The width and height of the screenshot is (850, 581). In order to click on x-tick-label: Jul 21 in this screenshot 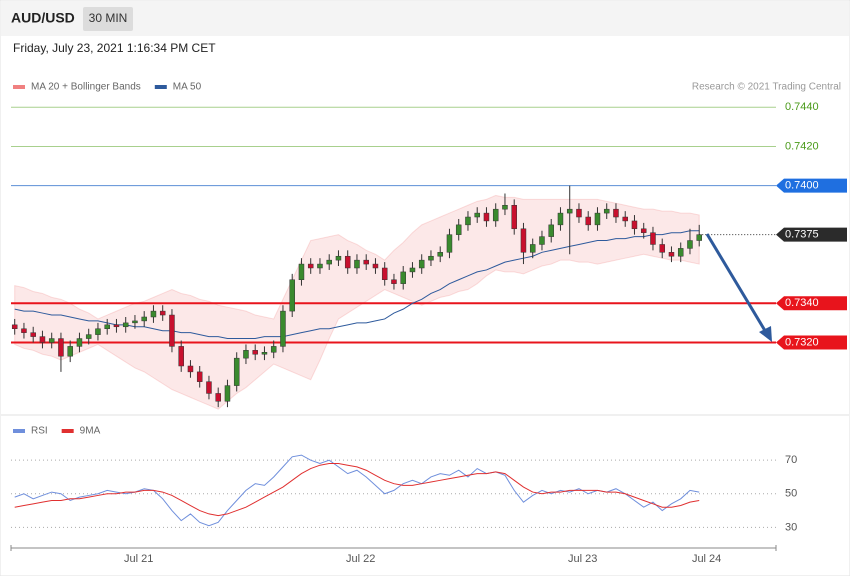, I will do `click(138, 559)`.